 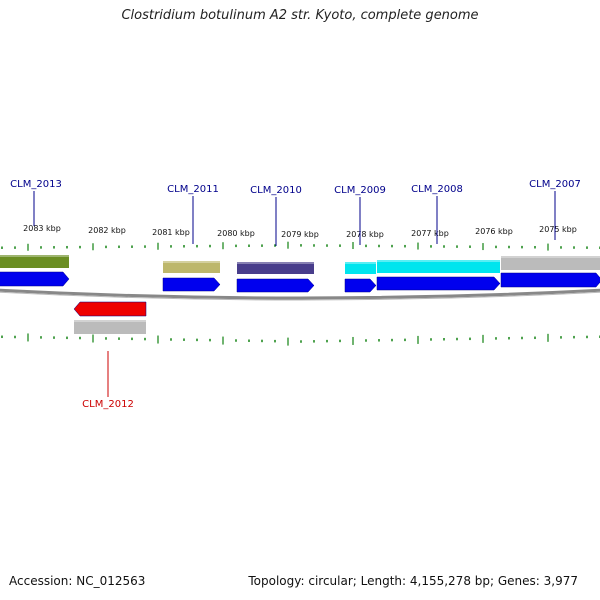 I want to click on backbone-arc, so click(x=300, y=294).